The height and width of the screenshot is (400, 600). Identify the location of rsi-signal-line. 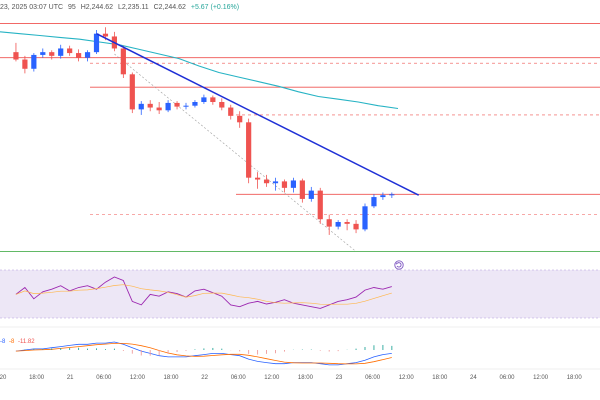
(203, 294).